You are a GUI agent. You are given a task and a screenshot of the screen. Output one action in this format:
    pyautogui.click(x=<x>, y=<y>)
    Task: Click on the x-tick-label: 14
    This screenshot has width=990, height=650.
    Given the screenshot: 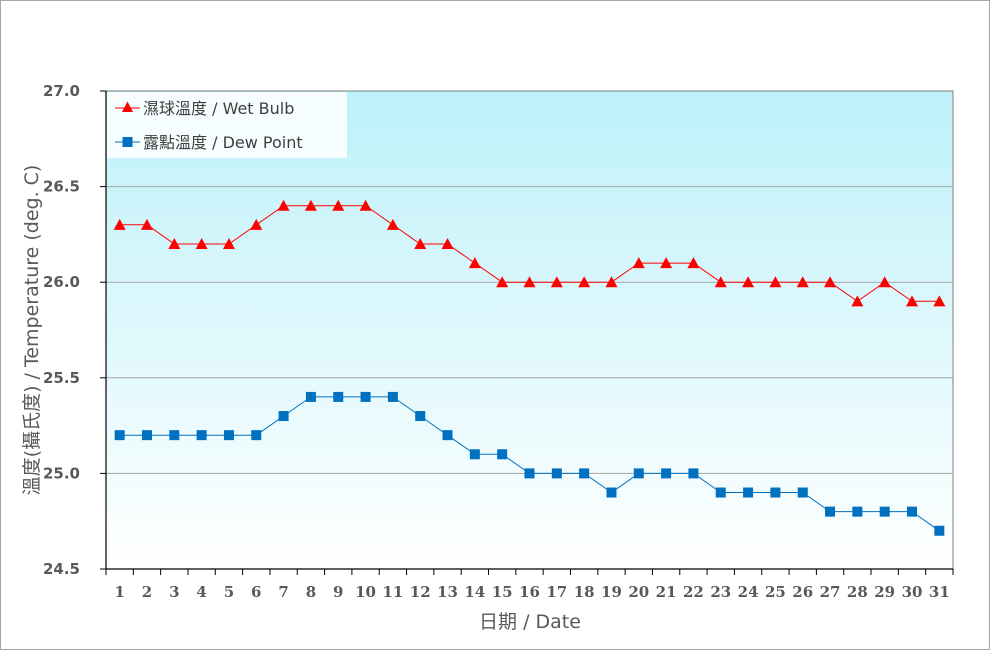 What is the action you would take?
    pyautogui.click(x=474, y=592)
    